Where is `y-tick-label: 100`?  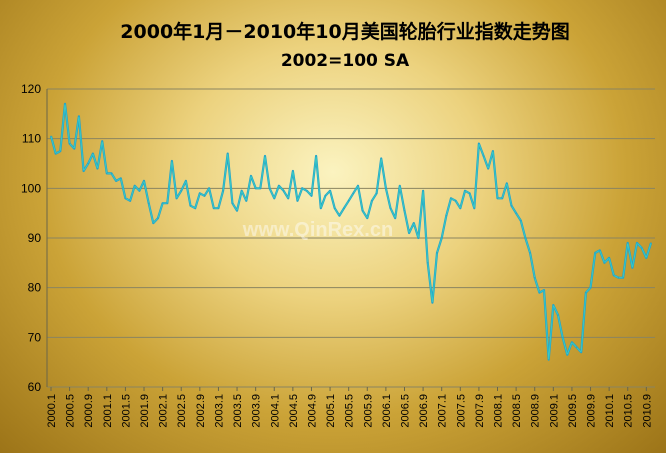
y-tick-label: 100 is located at coordinates (31, 188).